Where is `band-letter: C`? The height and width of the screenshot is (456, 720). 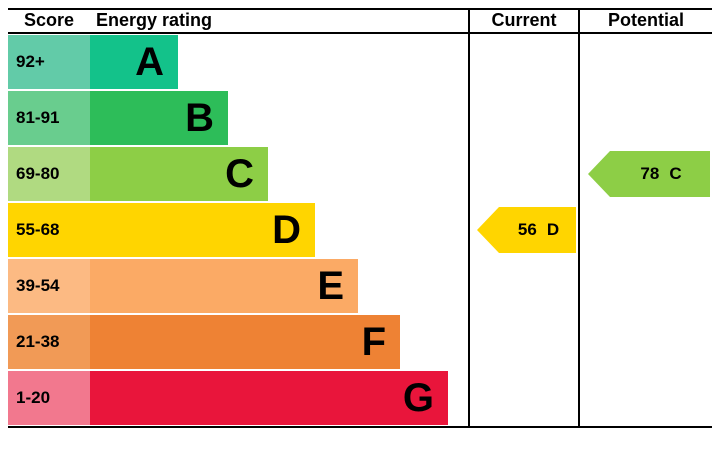
band-letter: C is located at coordinates (239, 174).